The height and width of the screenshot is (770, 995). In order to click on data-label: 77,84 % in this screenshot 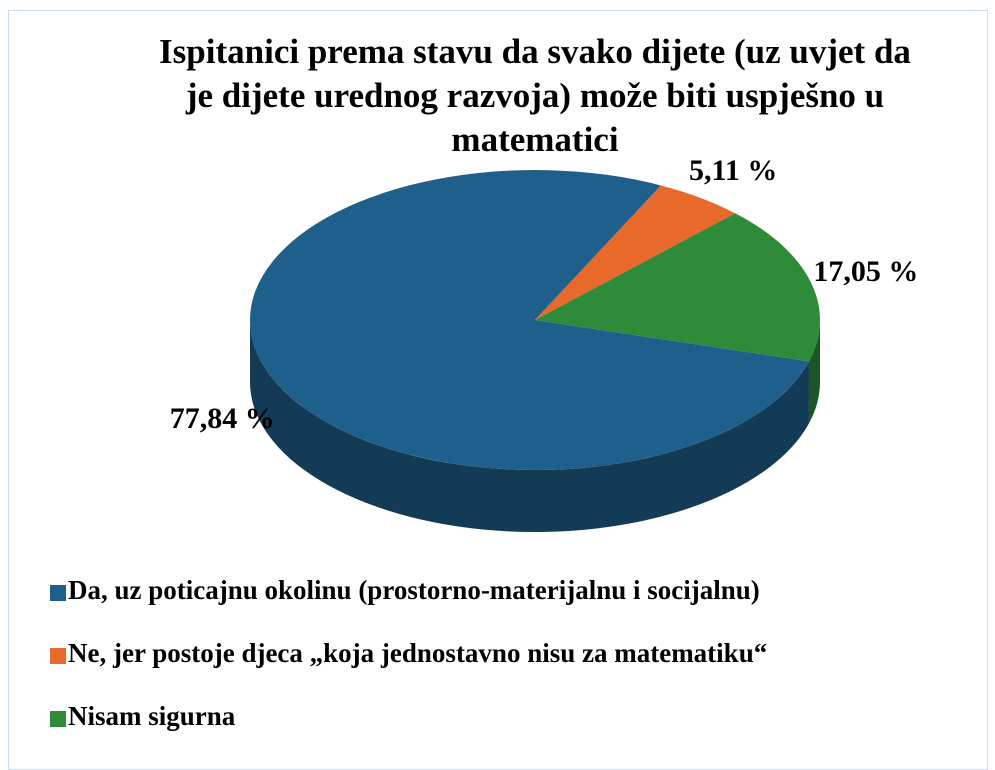, I will do `click(222, 418)`.